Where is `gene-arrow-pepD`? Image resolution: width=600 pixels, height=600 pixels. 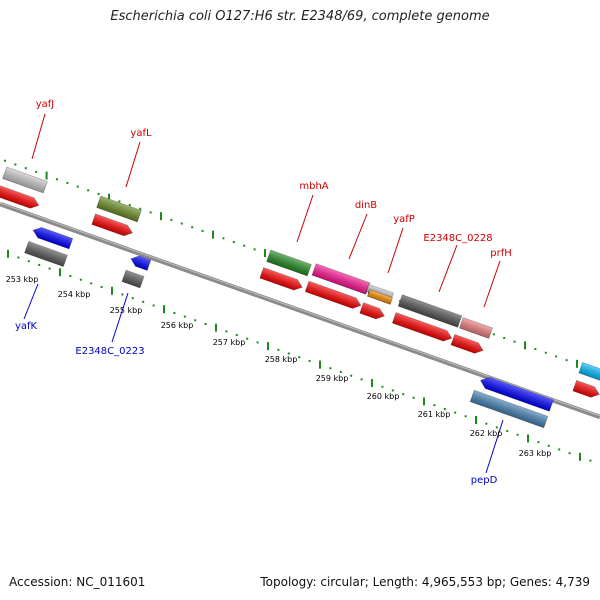 gene-arrow-pepD is located at coordinates (517, 394).